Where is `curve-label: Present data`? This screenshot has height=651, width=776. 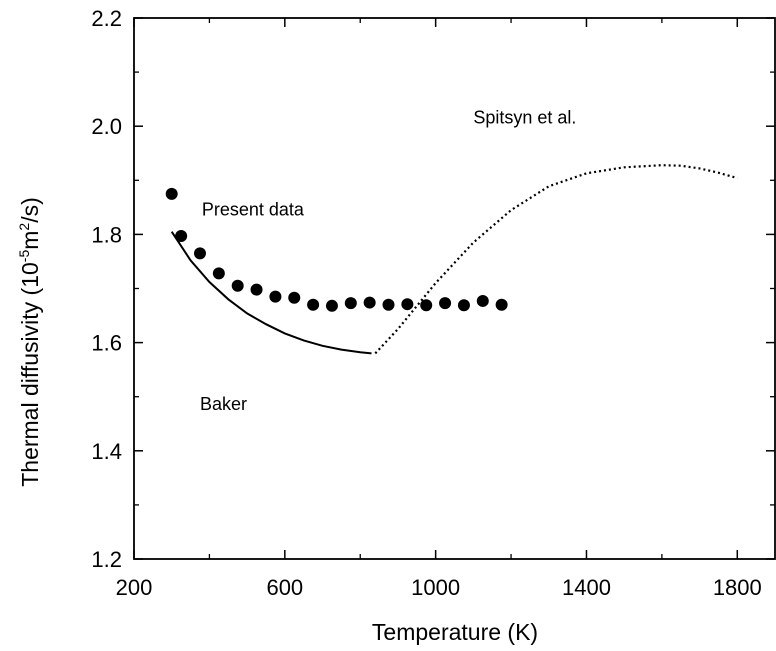 curve-label: Present data is located at coordinates (253, 209).